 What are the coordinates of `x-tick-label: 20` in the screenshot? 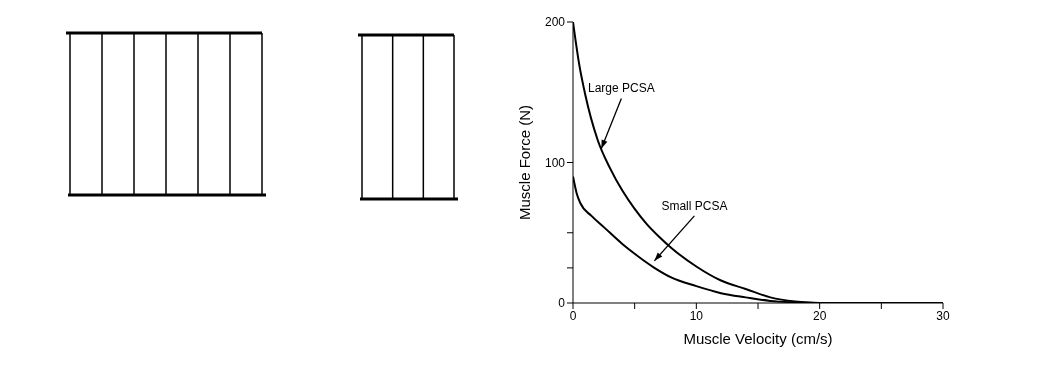 It's located at (819, 315).